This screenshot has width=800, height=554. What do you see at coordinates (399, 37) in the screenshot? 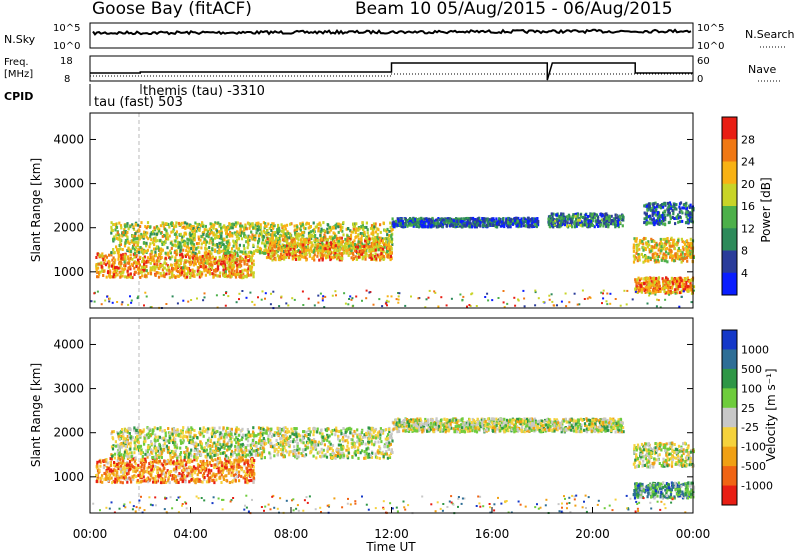
I see `nsky-panel: N.Sky 10^5 10^0 10^5 10^0 N.Search` at bounding box center [399, 37].